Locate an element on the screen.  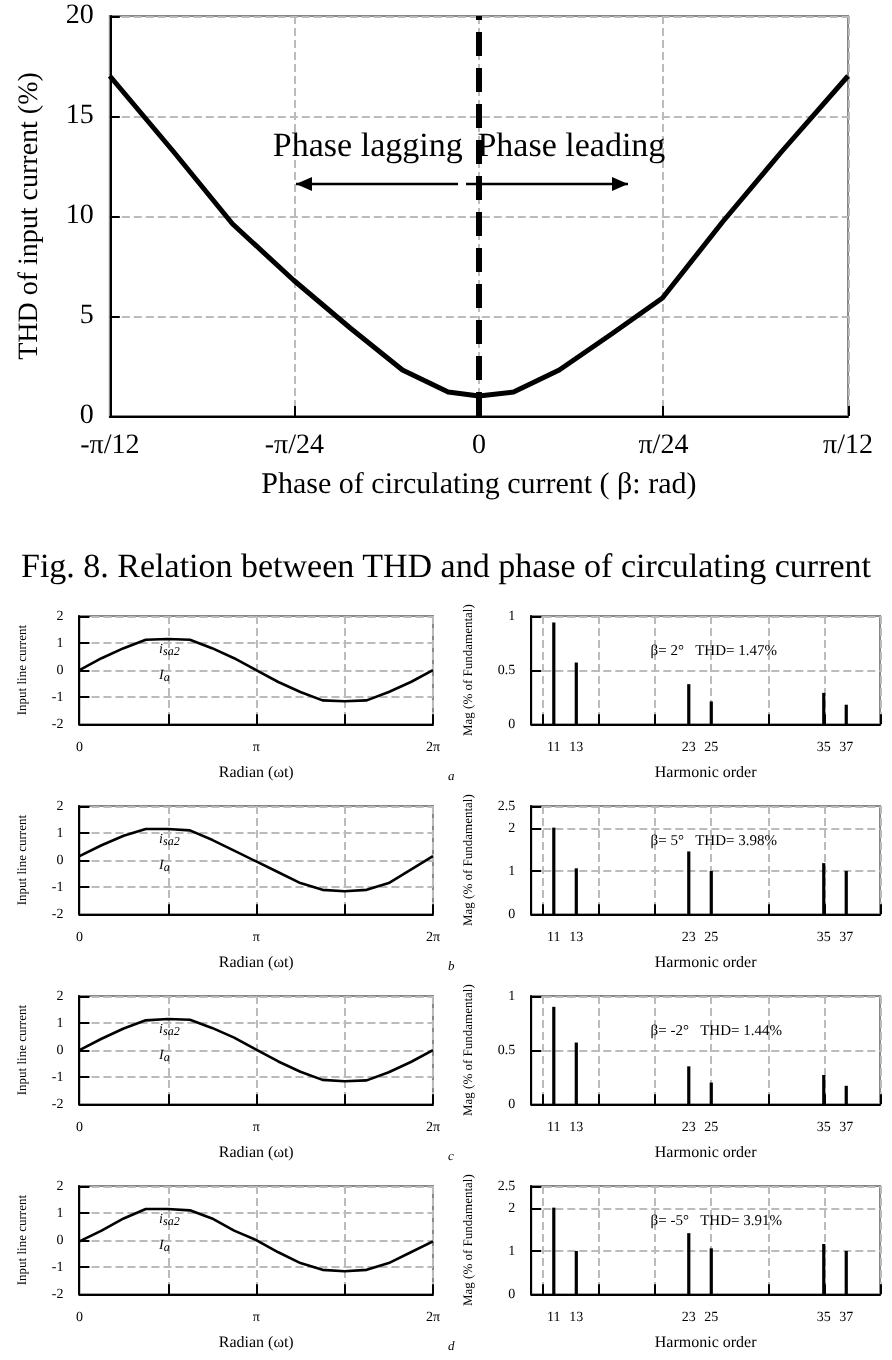
x-tick-label: π/24 is located at coordinates (663, 446).